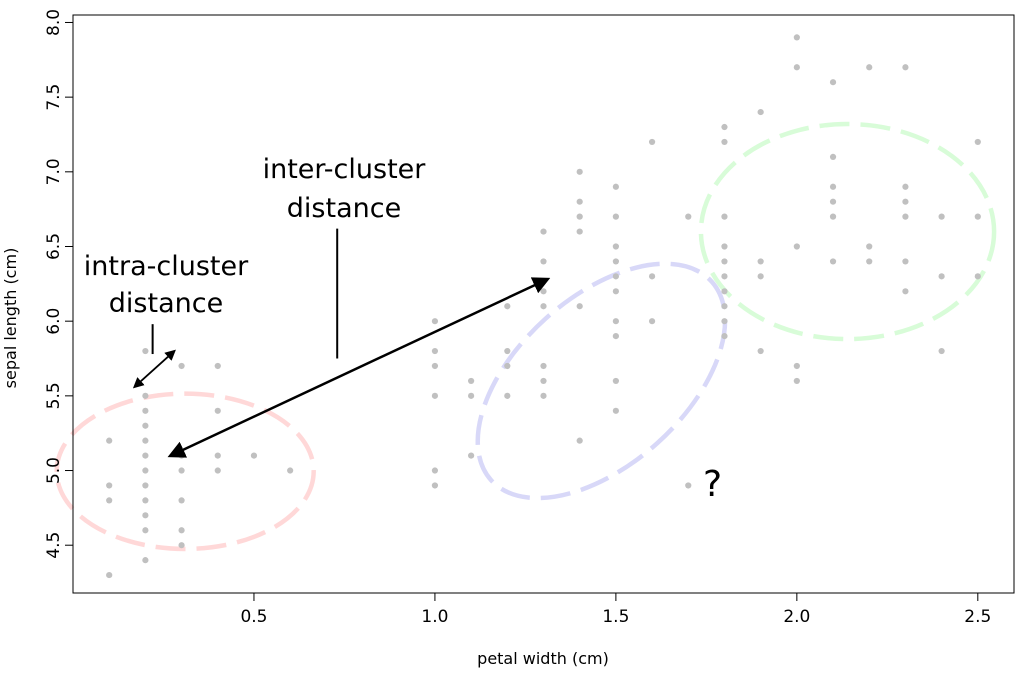 The image size is (1023, 675). What do you see at coordinates (54, 470) in the screenshot?
I see `y-tick-label: 5.0` at bounding box center [54, 470].